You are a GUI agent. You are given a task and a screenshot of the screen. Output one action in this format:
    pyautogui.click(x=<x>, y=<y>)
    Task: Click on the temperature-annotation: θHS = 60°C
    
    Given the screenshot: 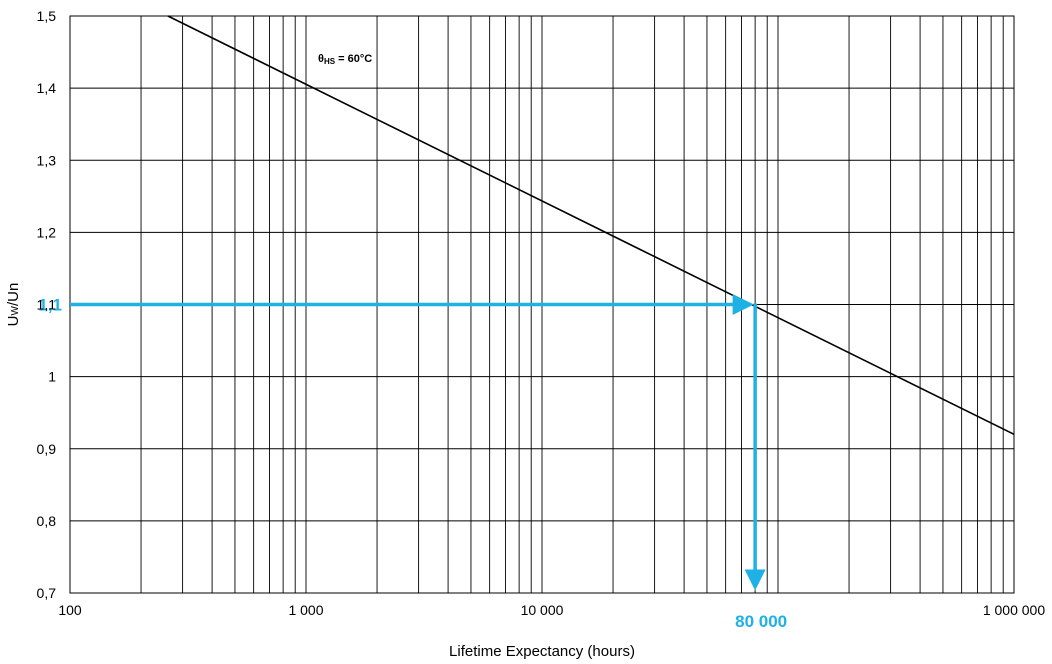 What is the action you would take?
    pyautogui.click(x=345, y=59)
    